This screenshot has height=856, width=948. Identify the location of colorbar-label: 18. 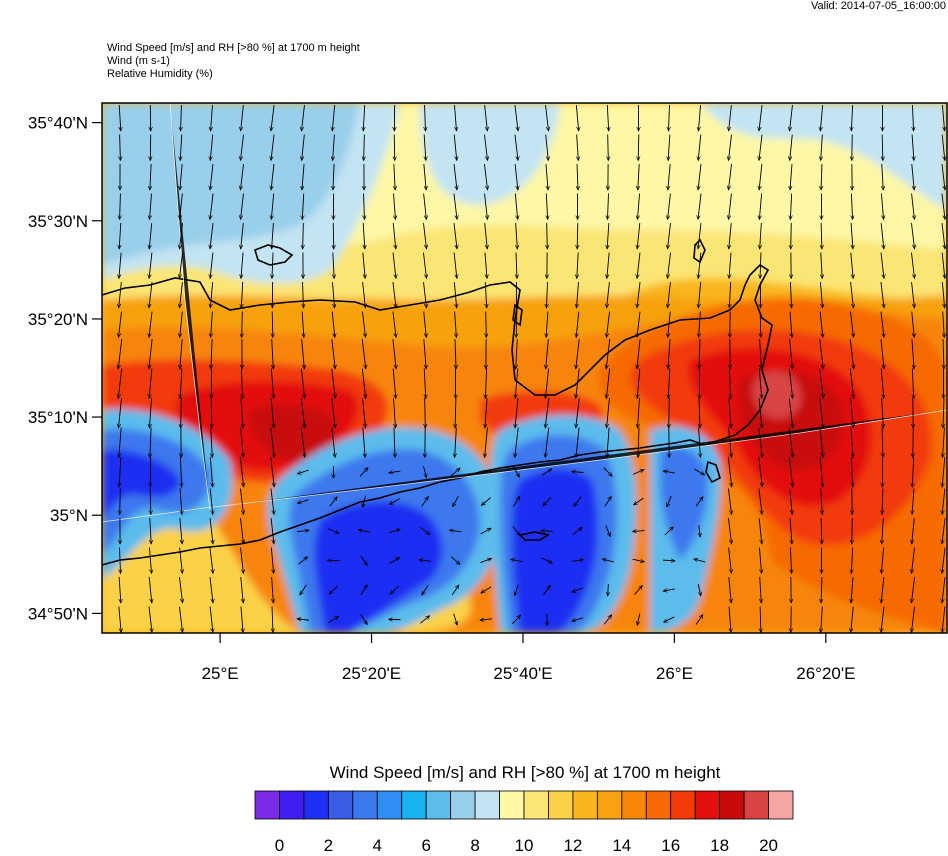
(720, 846).